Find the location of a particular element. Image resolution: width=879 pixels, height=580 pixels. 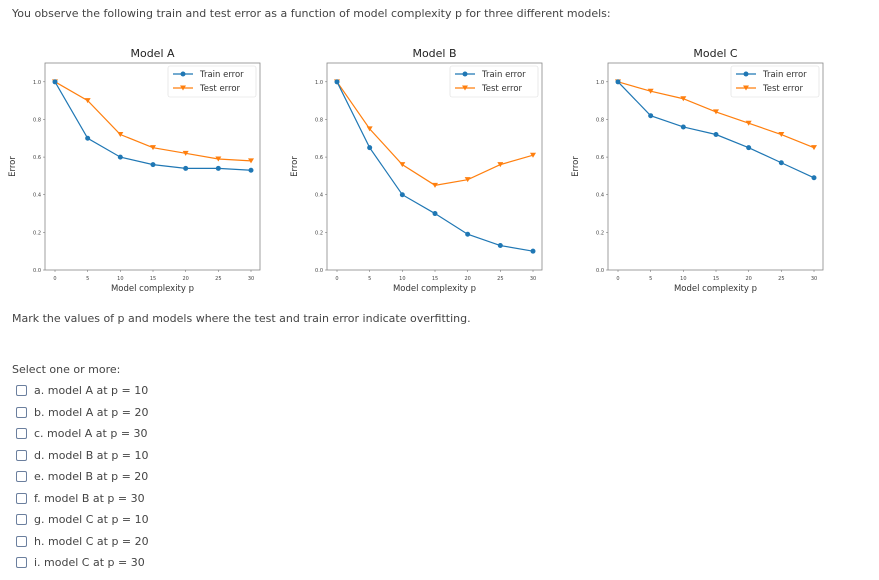

option-label: g. model C at p = 10 is located at coordinates (91, 520).